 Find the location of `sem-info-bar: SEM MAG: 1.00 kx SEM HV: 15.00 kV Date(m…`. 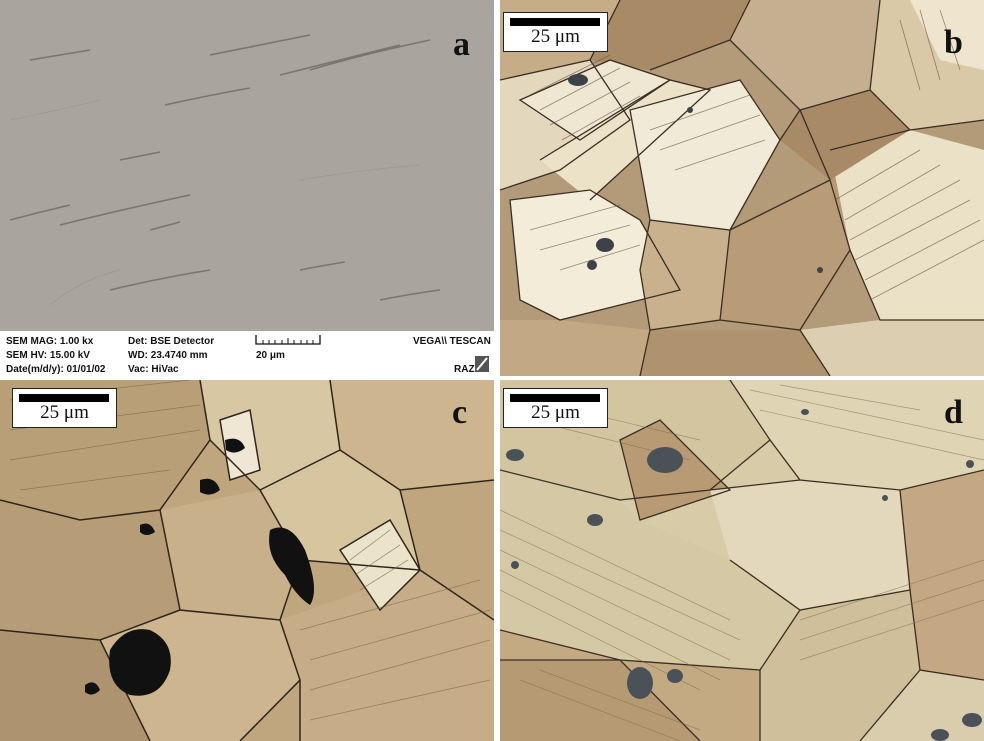

sem-info-bar: SEM MAG: 1.00 kx SEM HV: 15.00 kV Date(m… is located at coordinates (247, 353).